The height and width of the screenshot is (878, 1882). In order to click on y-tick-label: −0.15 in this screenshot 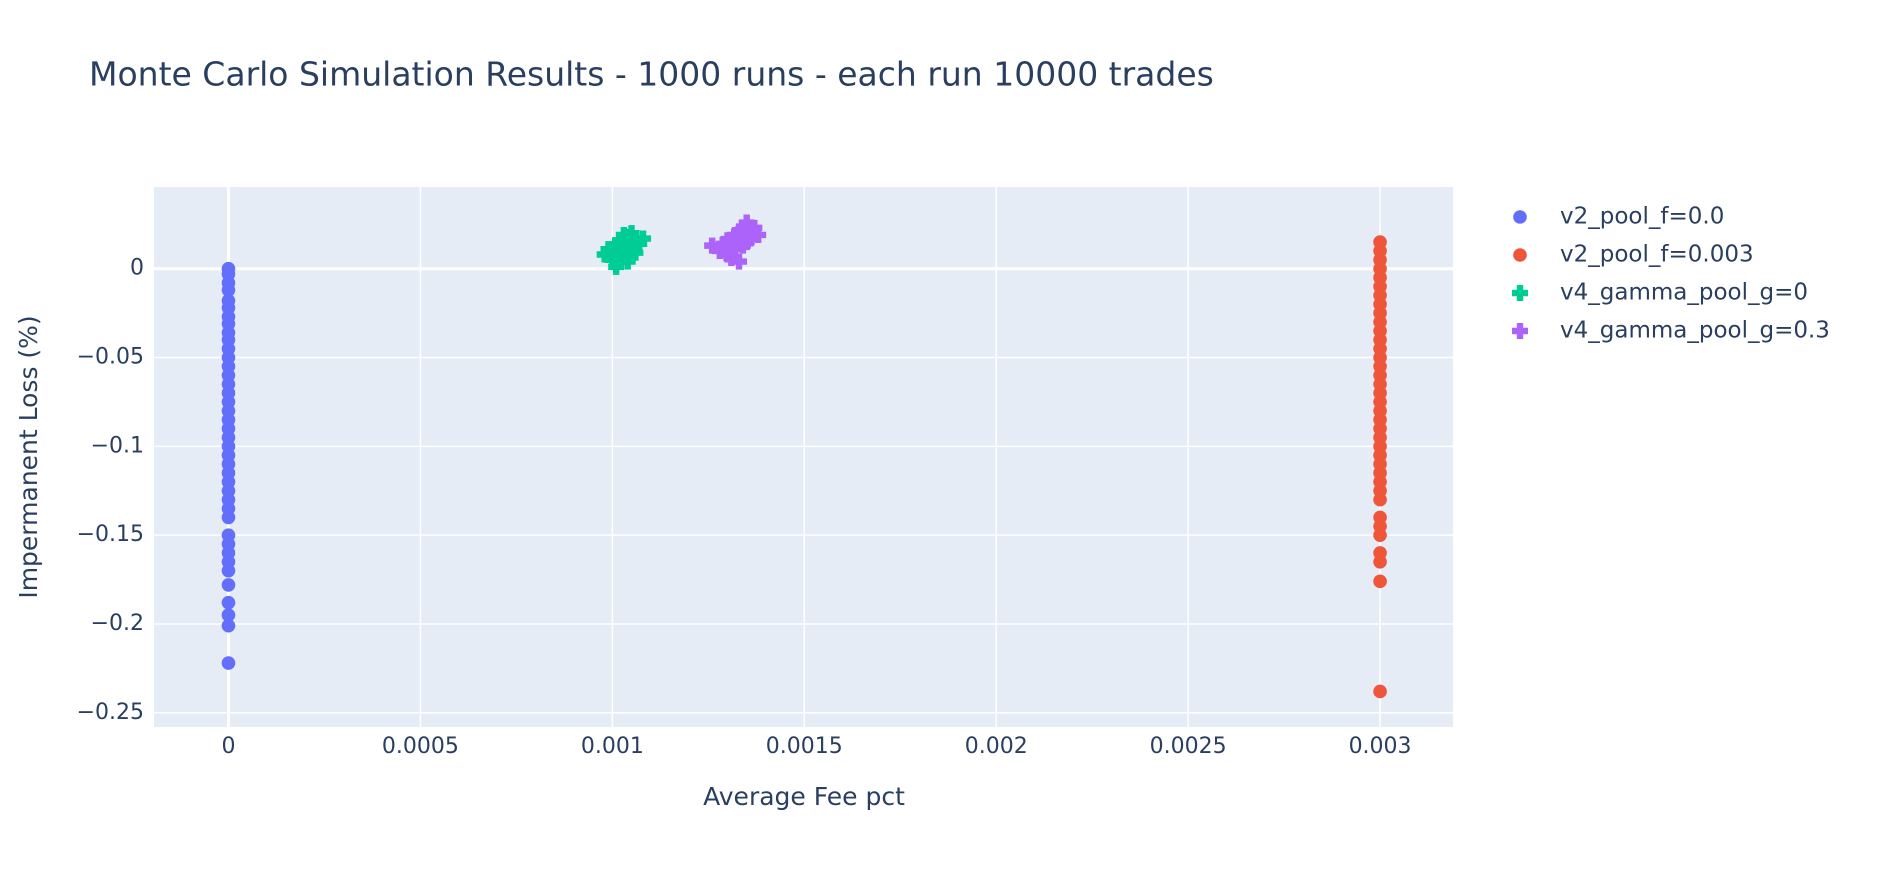, I will do `click(110, 534)`.